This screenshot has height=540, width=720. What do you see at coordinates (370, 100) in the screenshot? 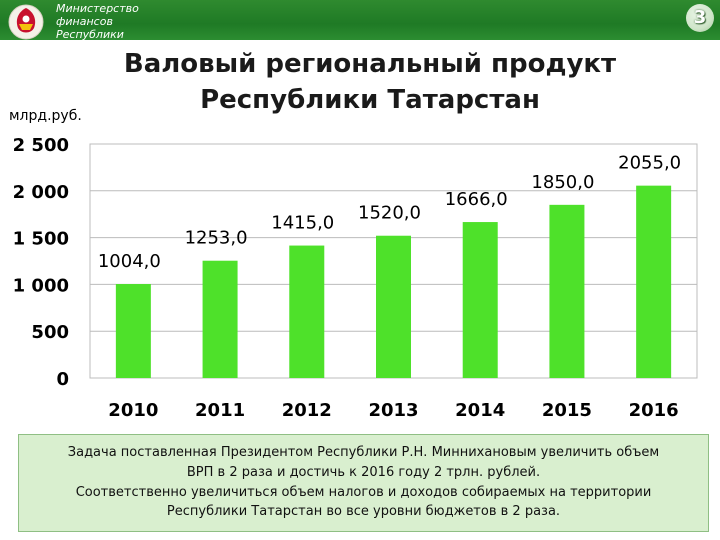
I see `title-line: Республики Татарстан` at bounding box center [370, 100].